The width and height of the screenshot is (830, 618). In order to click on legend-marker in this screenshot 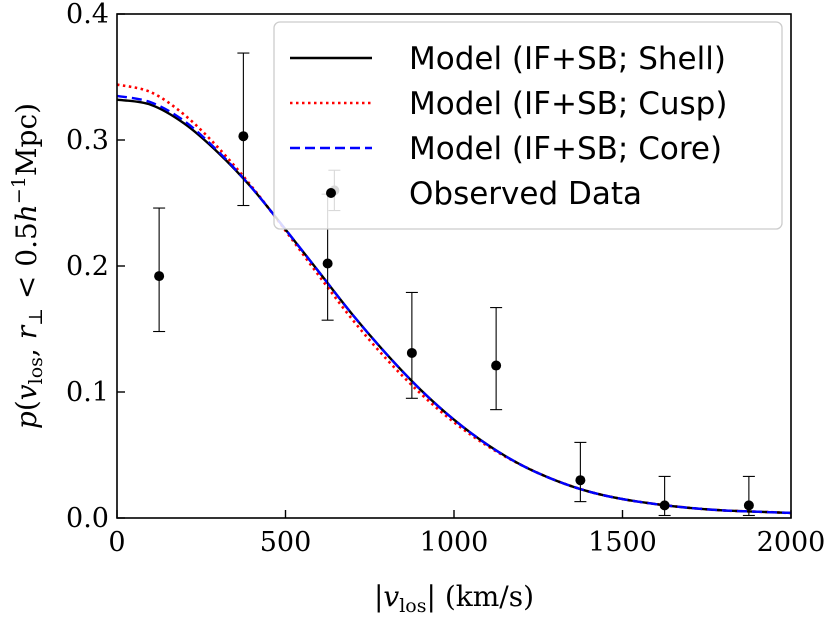, I will do `click(331, 193)`.